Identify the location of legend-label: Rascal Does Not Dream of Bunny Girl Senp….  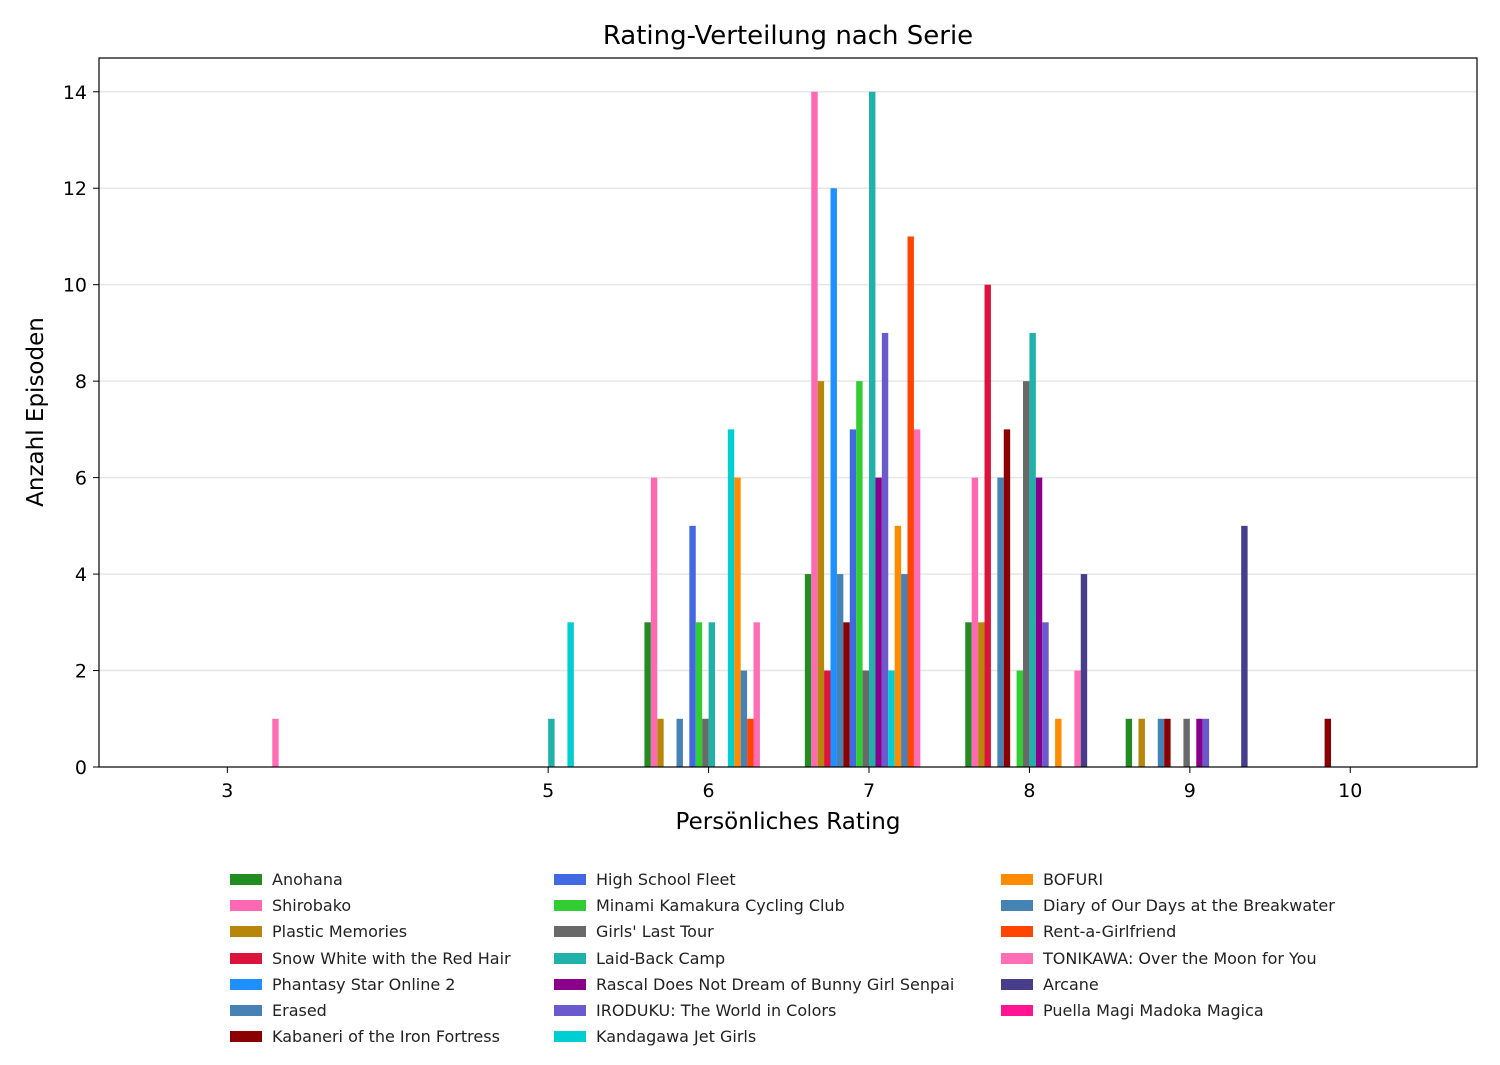
(775, 984).